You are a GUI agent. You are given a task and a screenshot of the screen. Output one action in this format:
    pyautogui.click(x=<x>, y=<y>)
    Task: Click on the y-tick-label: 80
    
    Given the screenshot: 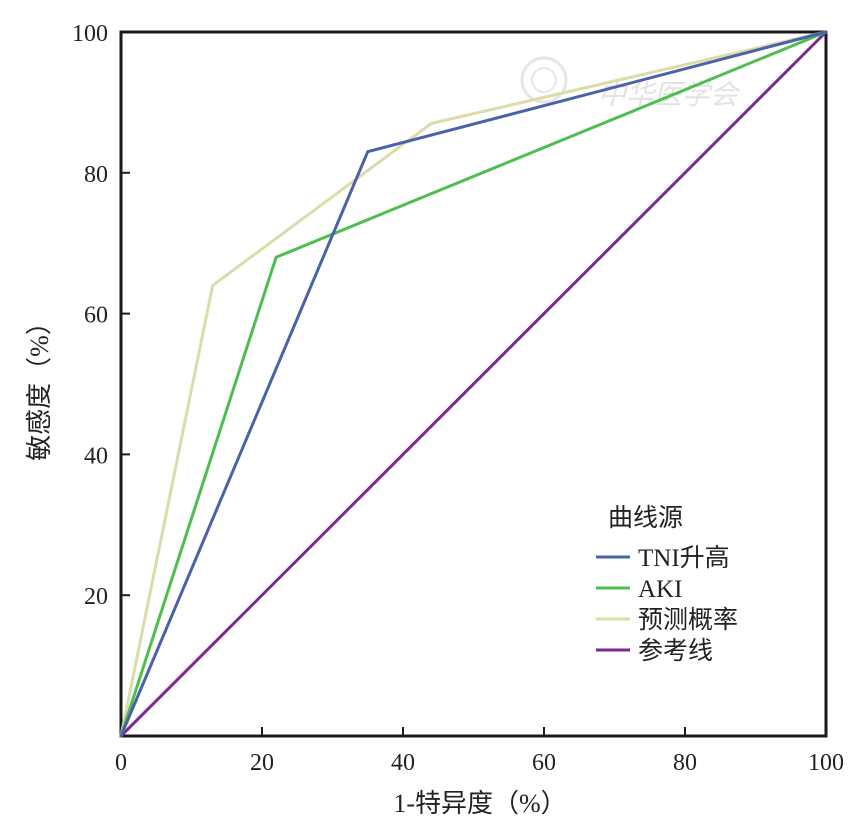 What is the action you would take?
    pyautogui.click(x=96, y=175)
    